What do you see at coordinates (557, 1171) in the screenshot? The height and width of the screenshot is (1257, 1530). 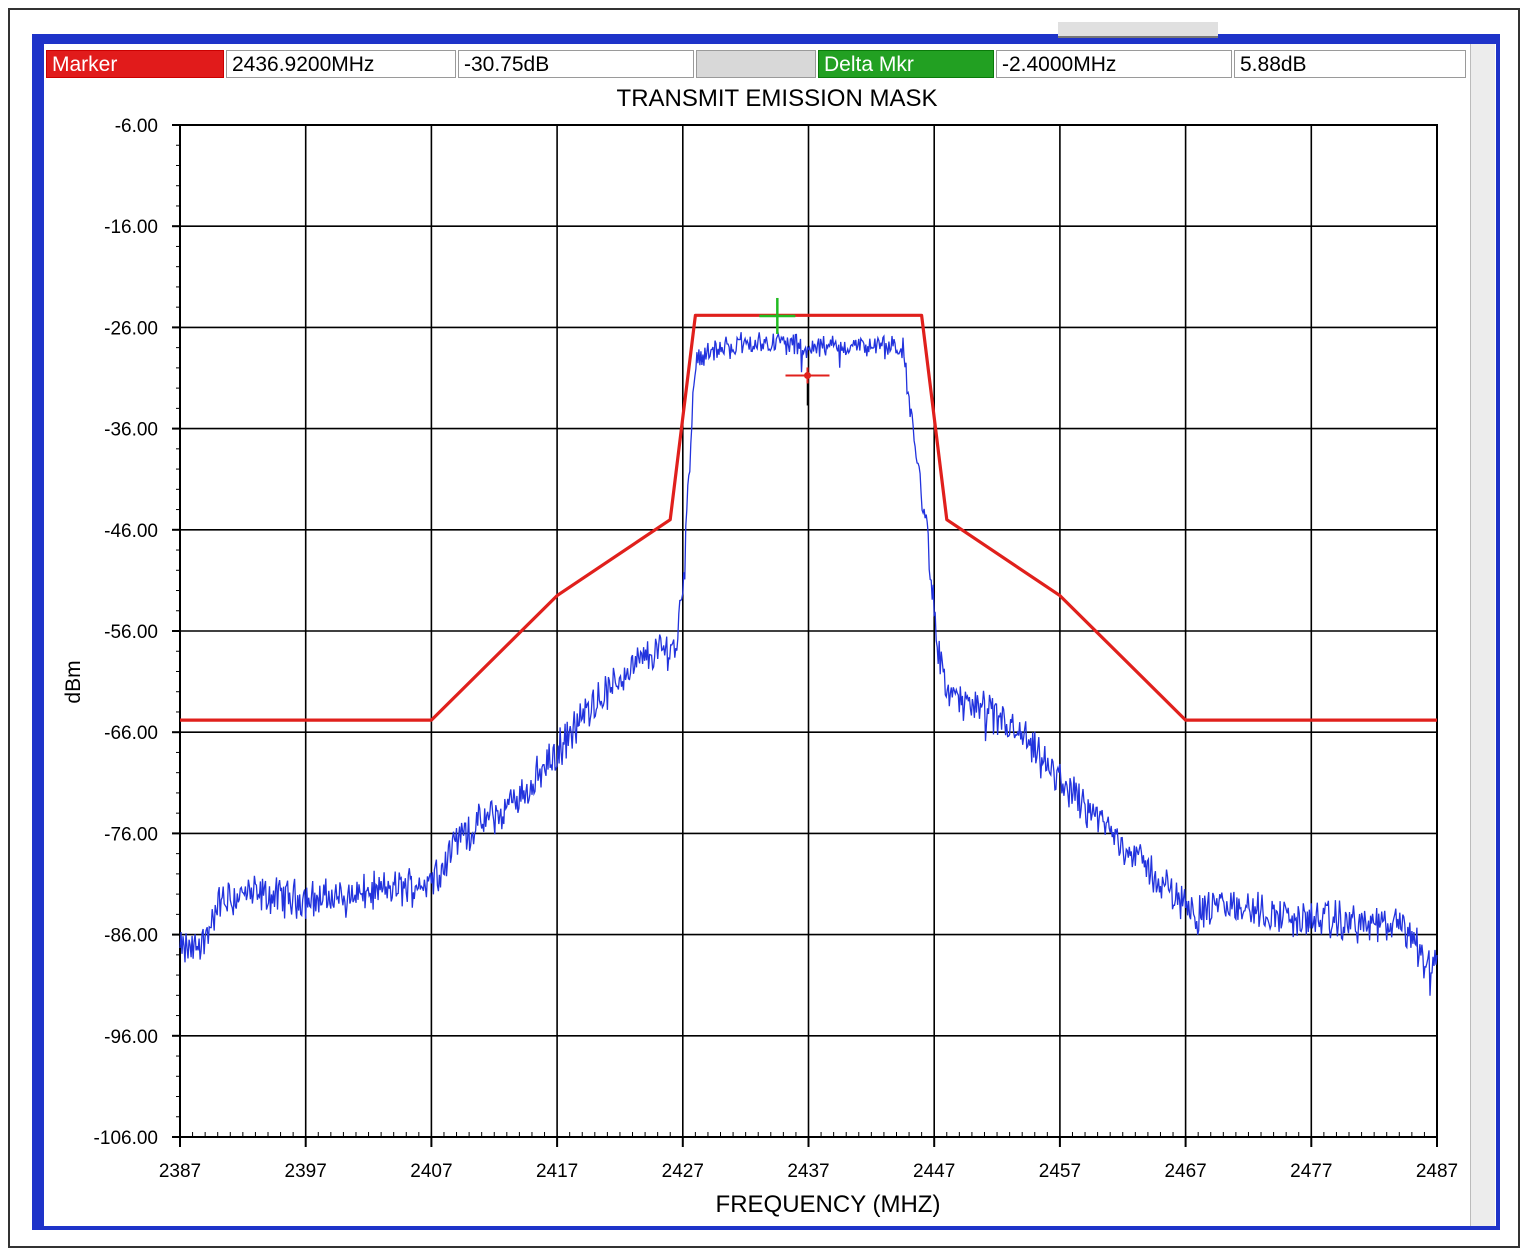 I see `x-tick-label: 2417` at bounding box center [557, 1171].